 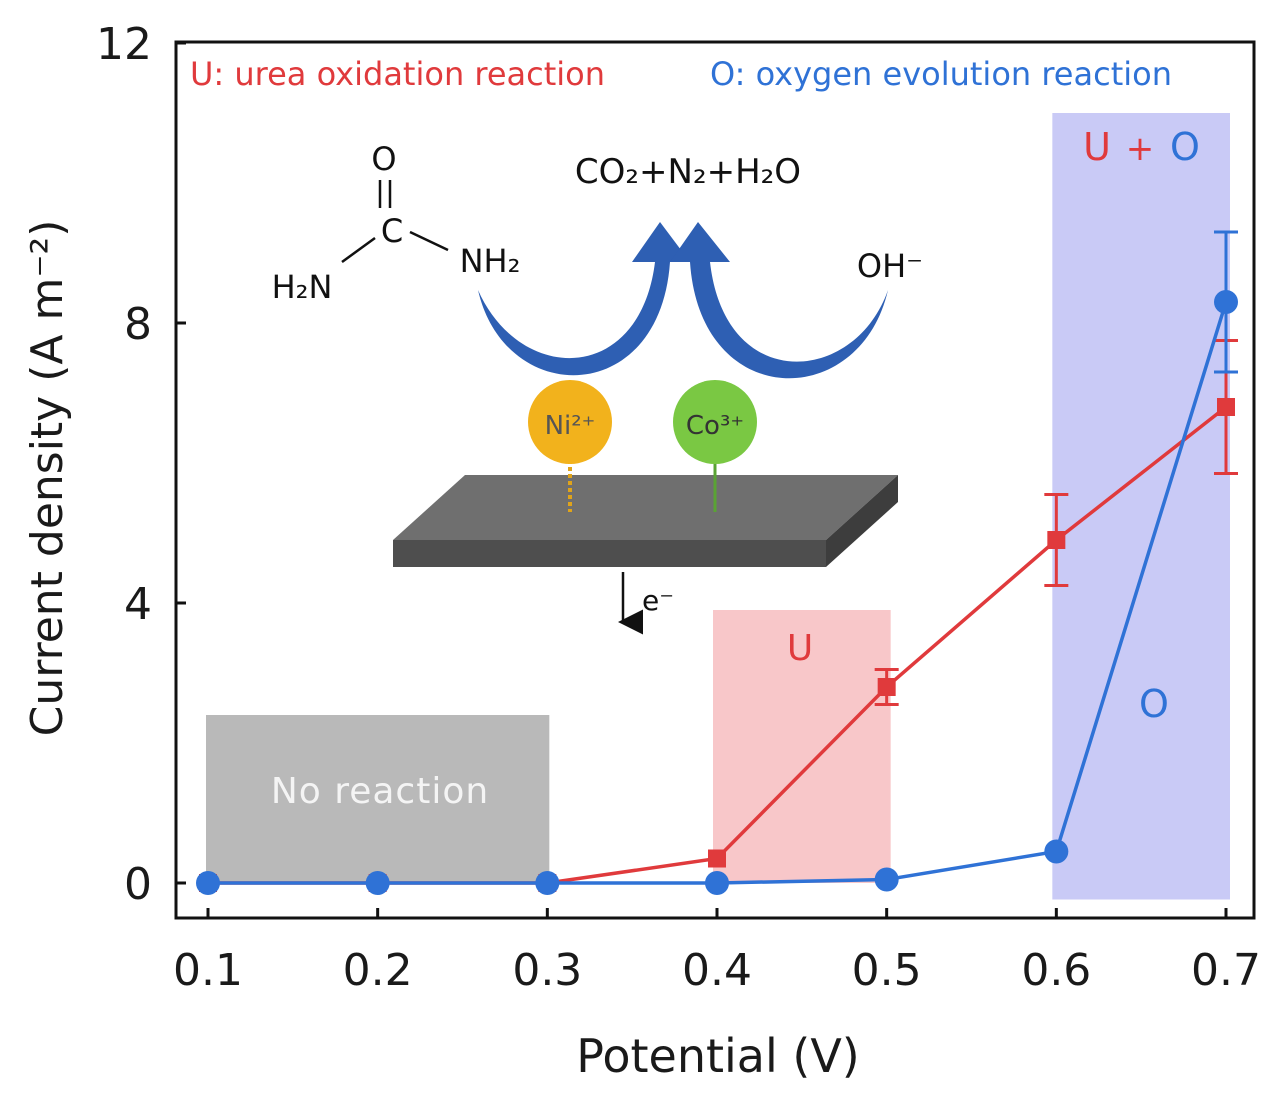 What do you see at coordinates (392, 231) in the screenshot?
I see `urea-carbon-atom: C` at bounding box center [392, 231].